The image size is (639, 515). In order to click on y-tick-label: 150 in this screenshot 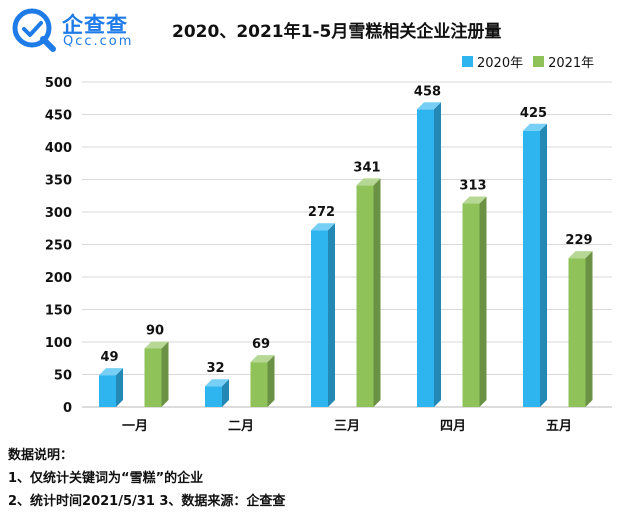, I will do `click(58, 311)`.